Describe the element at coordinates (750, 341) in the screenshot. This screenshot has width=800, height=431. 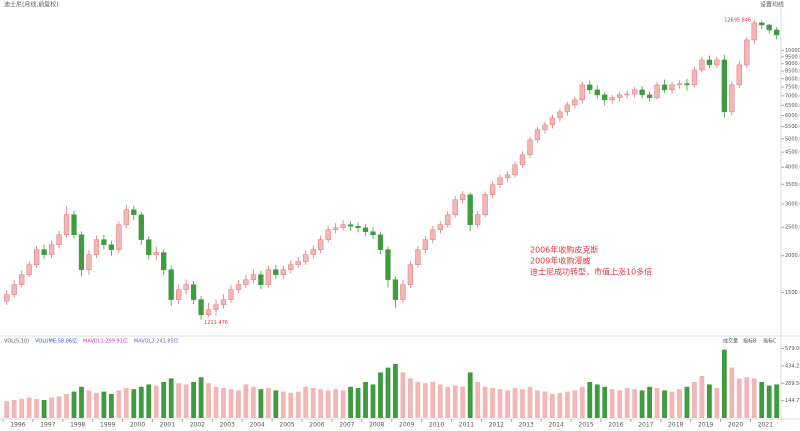
I see `panel-button: 指标B` at that location.